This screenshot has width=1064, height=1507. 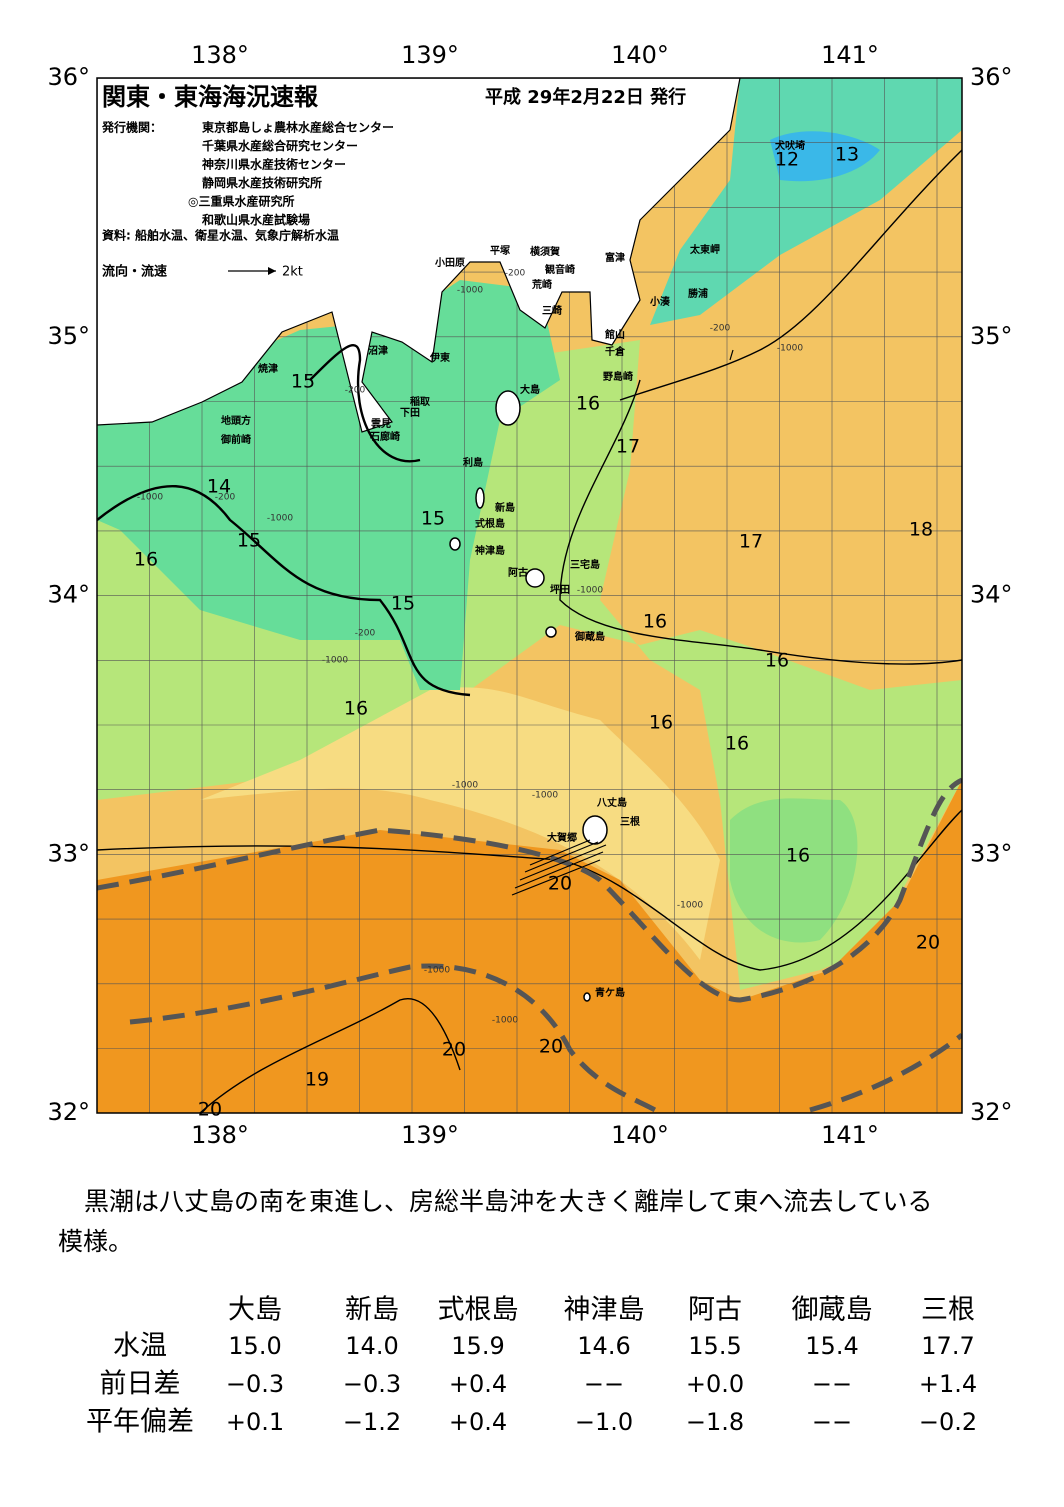 What do you see at coordinates (640, 55) in the screenshot?
I see `lon-label: 140°` at bounding box center [640, 55].